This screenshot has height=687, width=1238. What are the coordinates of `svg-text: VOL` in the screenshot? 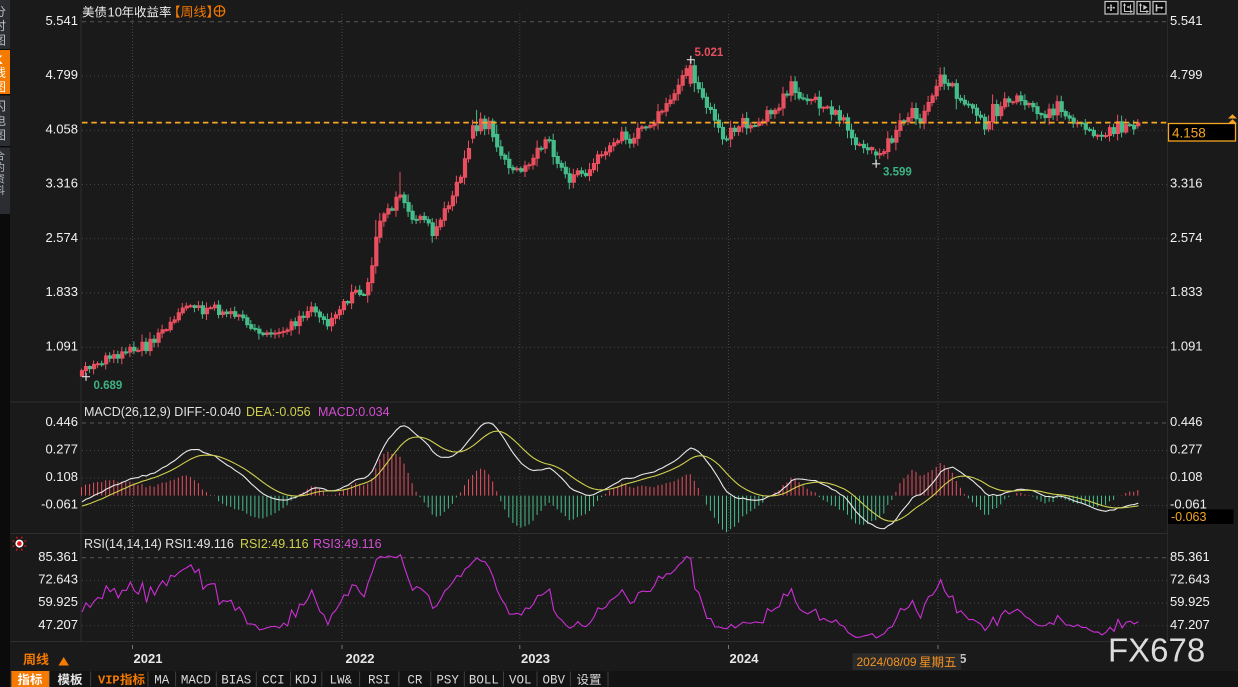 It's located at (520, 680).